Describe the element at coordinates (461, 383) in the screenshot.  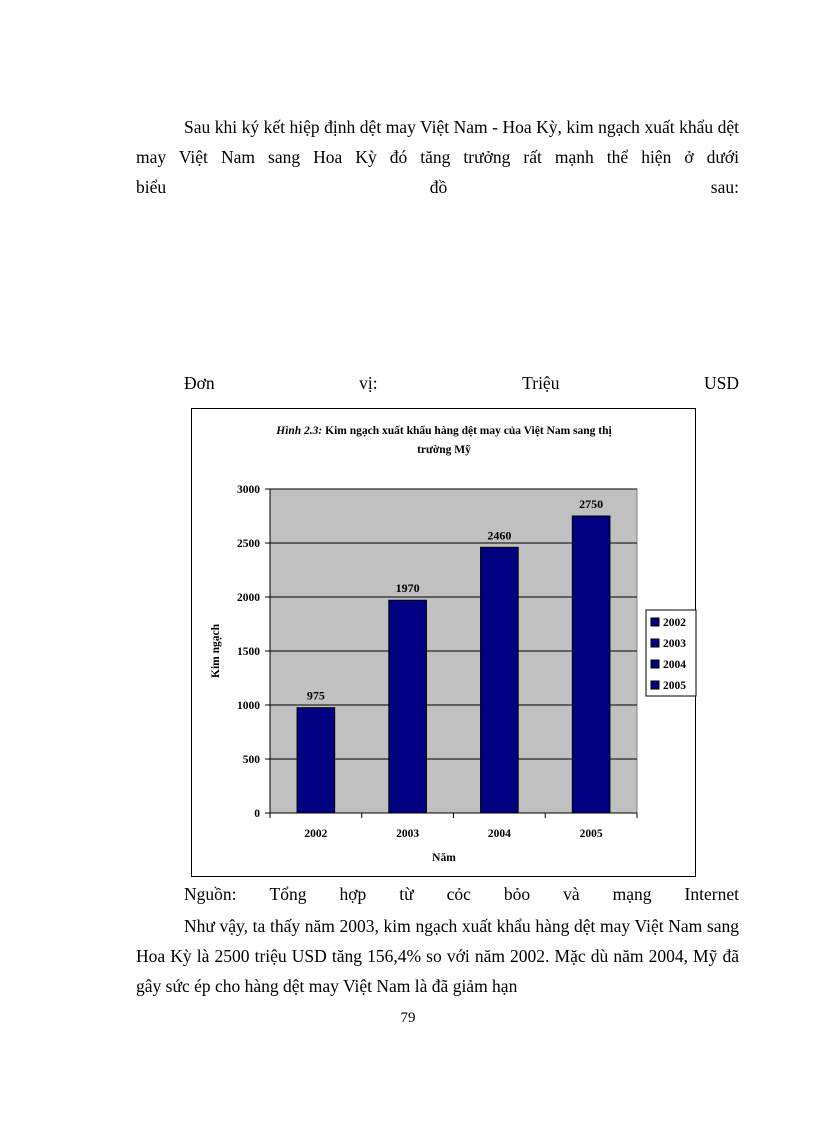
I see `unit-caption: Đơn vị: Triệu USD` at that location.